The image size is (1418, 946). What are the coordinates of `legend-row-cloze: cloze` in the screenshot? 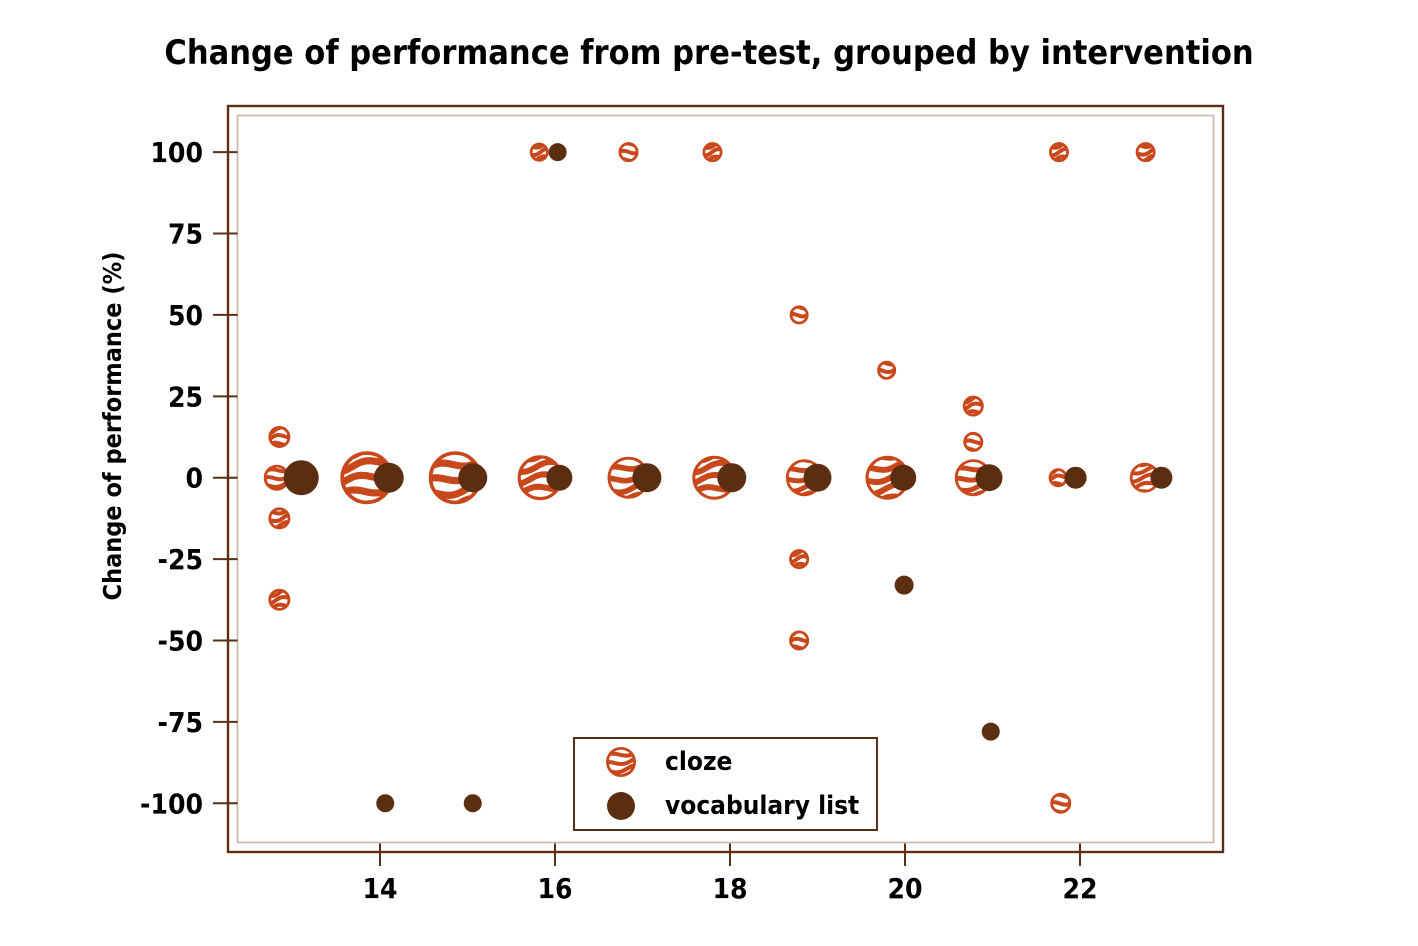 It's located at (737, 762).